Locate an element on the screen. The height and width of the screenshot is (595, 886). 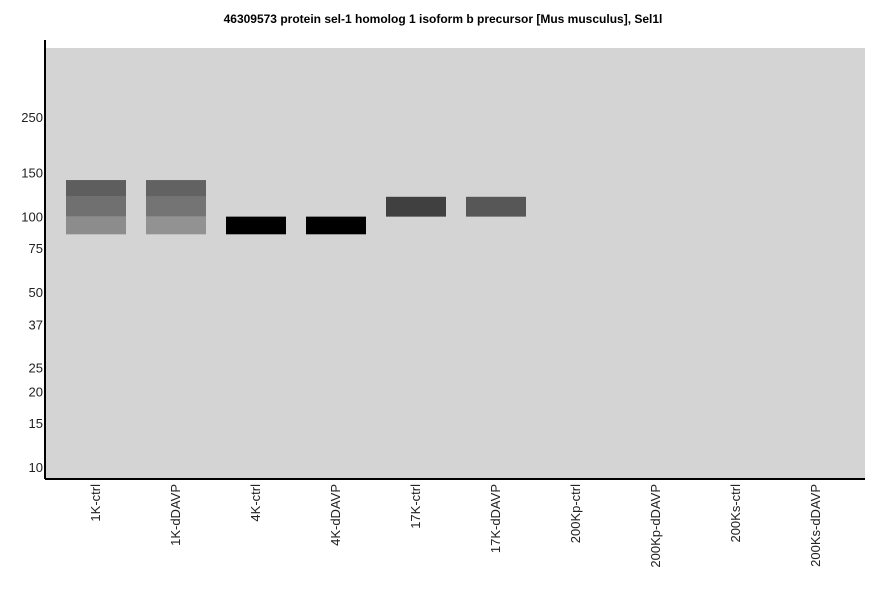
y-tick-label: 150 is located at coordinates (32, 173).